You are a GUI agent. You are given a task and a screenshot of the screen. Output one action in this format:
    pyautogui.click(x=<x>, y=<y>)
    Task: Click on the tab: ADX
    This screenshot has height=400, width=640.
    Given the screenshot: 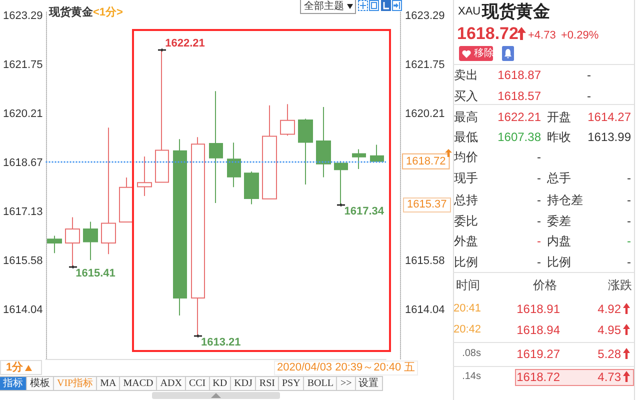 What is the action you would take?
    pyautogui.click(x=171, y=383)
    